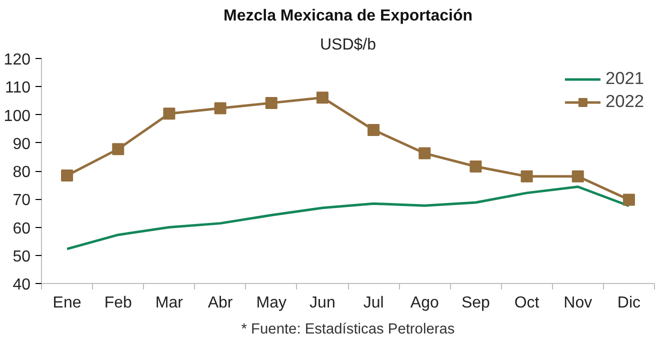 This screenshot has height=342, width=664. I want to click on text: * Fuente: Estadísticas Petroleras, so click(348, 330).